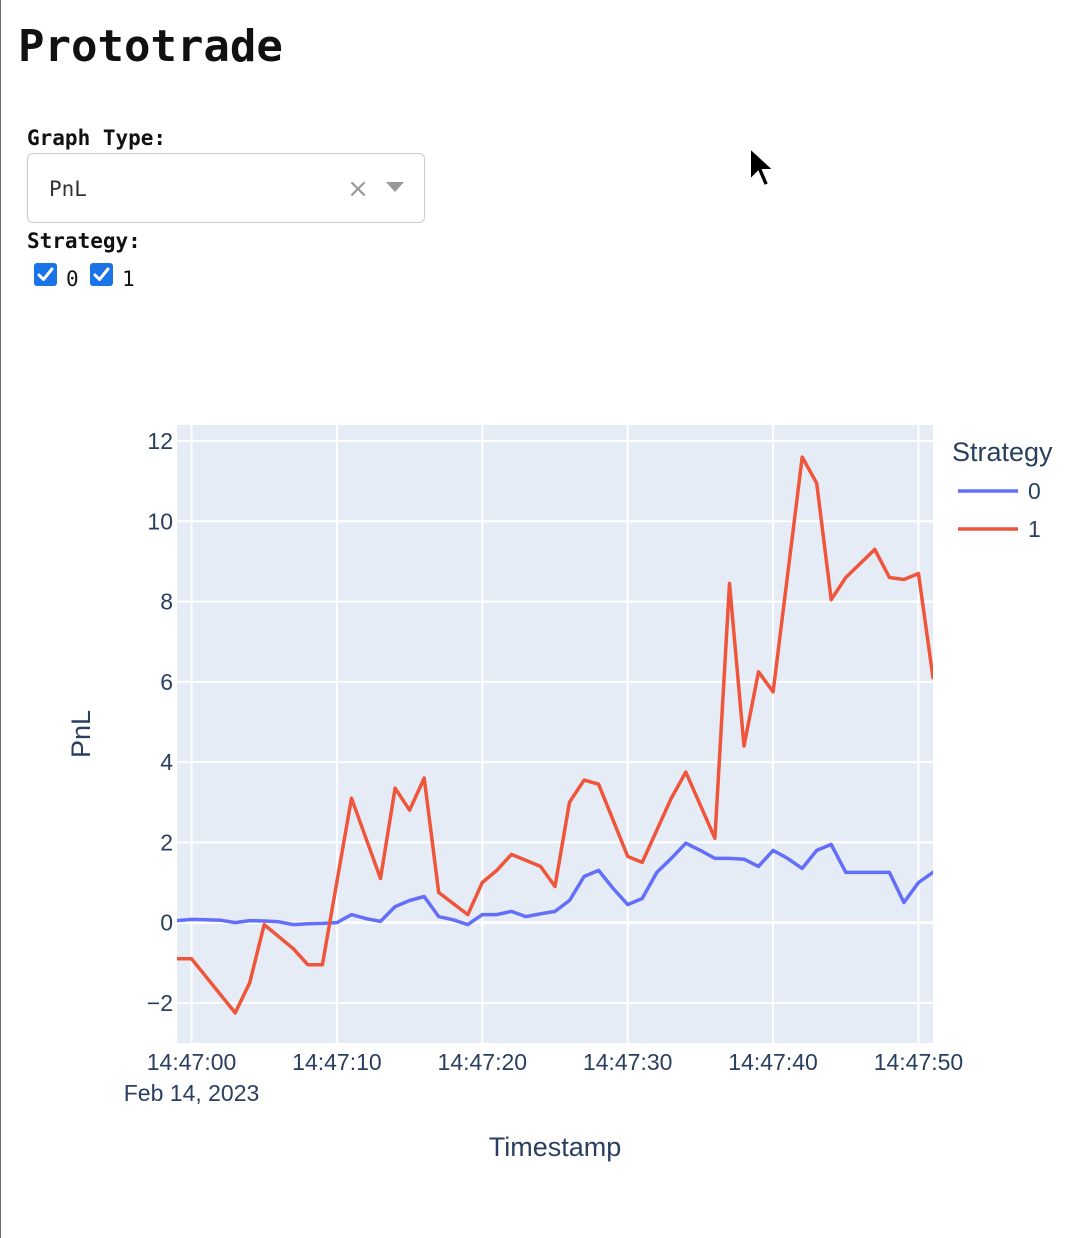  What do you see at coordinates (628, 1062) in the screenshot?
I see `x-tick-label: 14:47:30` at bounding box center [628, 1062].